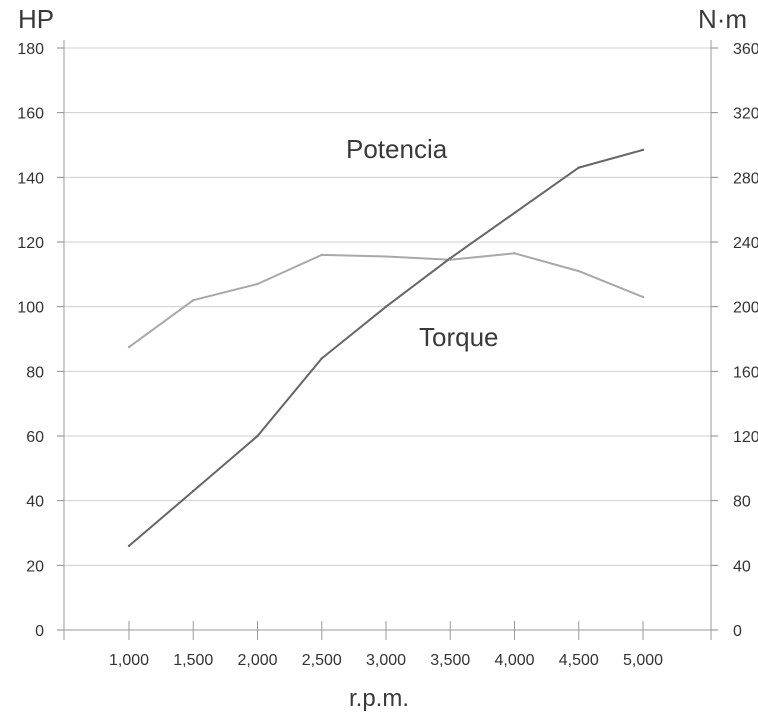 This screenshot has height=718, width=758. Describe the element at coordinates (35, 437) in the screenshot. I see `y-left-tick-label: 60` at that location.